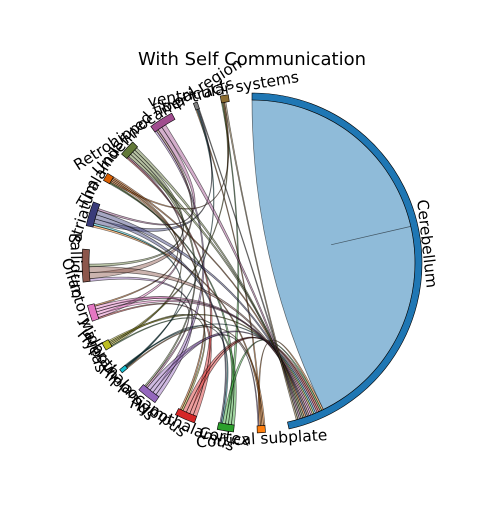  Describe the element at coordinates (252, 59) in the screenshot. I see `chart-title: With Self Communication` at that location.